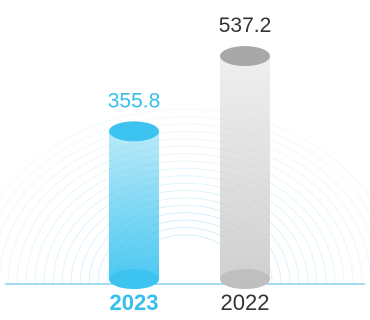 This screenshot has height=320, width=370. I want to click on value-label-2023: 355.8, so click(134, 100).